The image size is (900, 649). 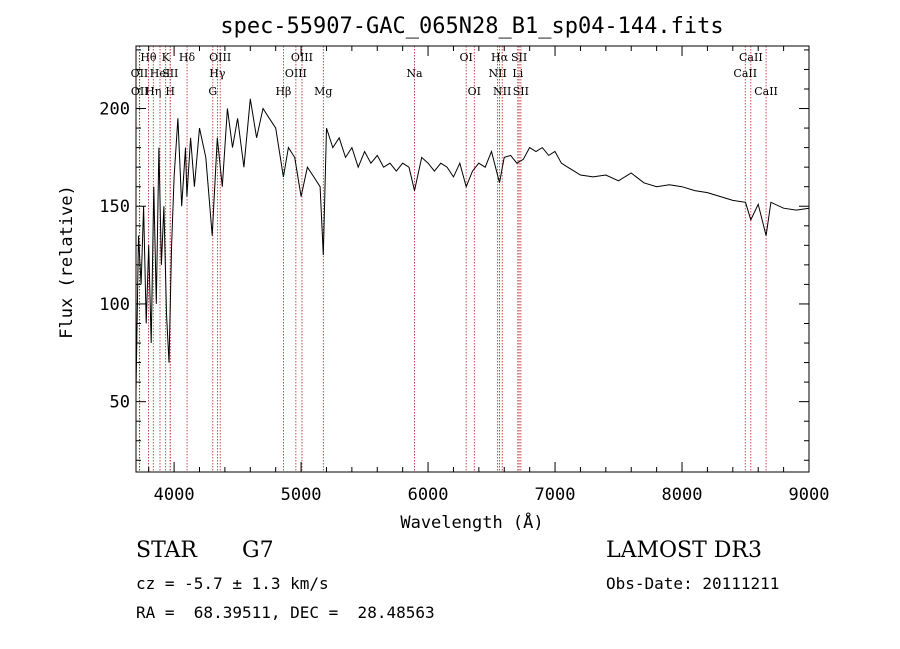 I want to click on marker-label: Mg, so click(x=323, y=91).